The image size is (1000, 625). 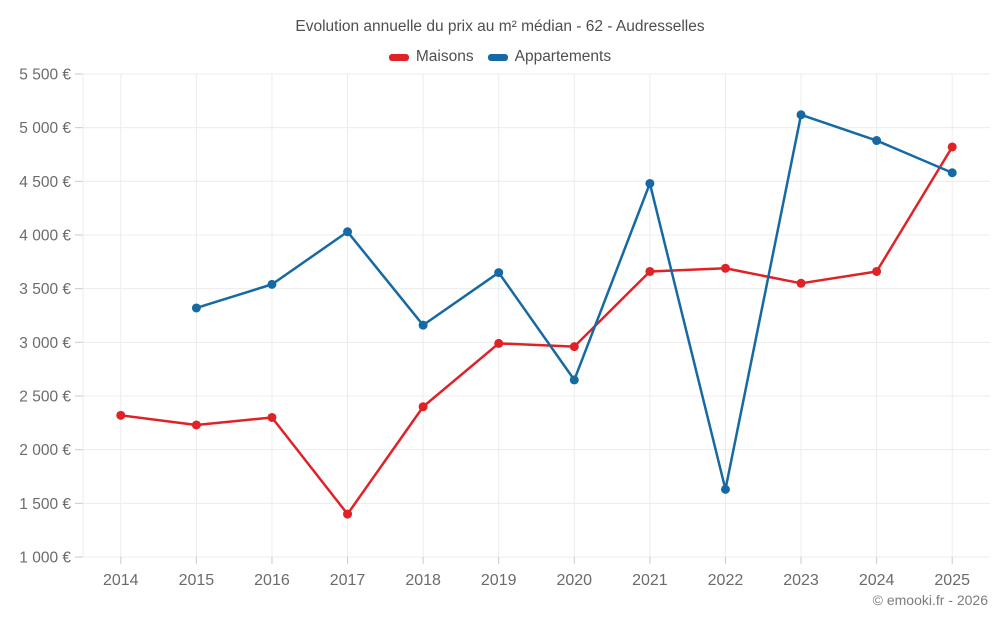 I want to click on y-tick-label: 2 500 €, so click(x=45, y=397).